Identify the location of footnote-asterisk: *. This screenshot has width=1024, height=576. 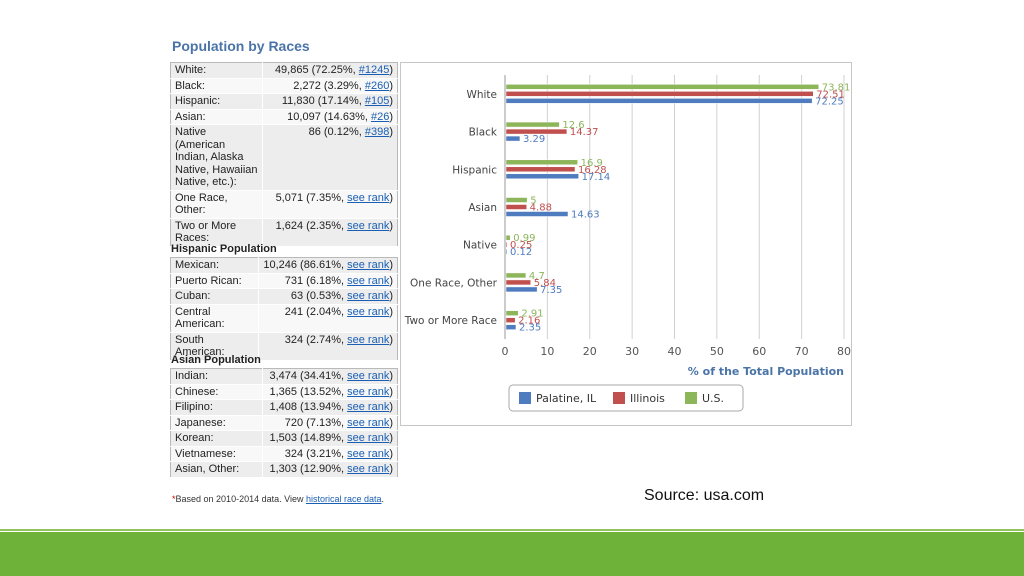
(174, 499).